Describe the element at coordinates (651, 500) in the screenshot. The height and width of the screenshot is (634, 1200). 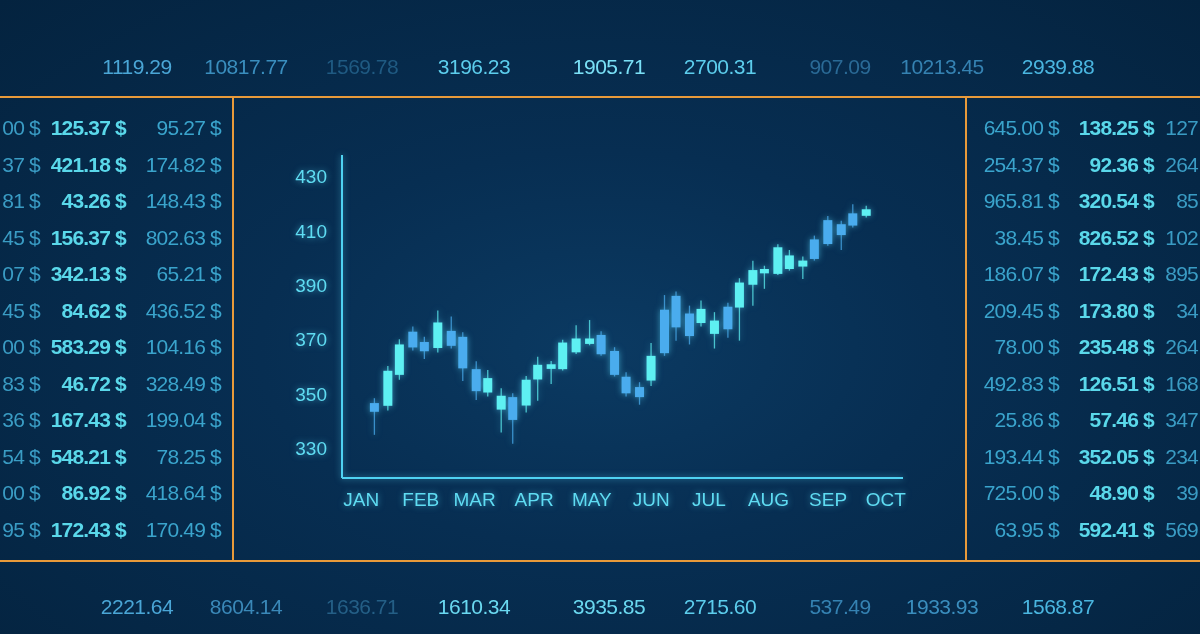
I see `x-tick-label: JUN` at that location.